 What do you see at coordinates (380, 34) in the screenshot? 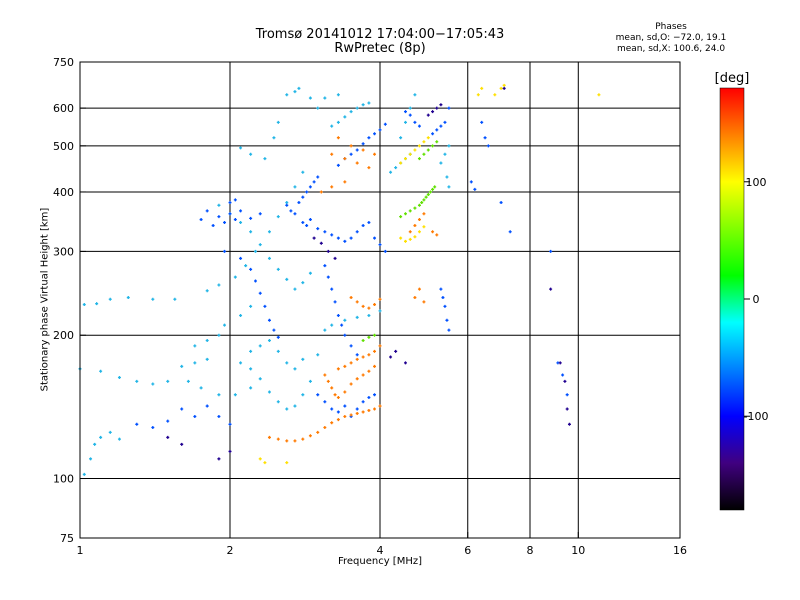
I see `chart-title-line1: Tromsø 20141012 17:04:00−17:05:43` at bounding box center [380, 34].